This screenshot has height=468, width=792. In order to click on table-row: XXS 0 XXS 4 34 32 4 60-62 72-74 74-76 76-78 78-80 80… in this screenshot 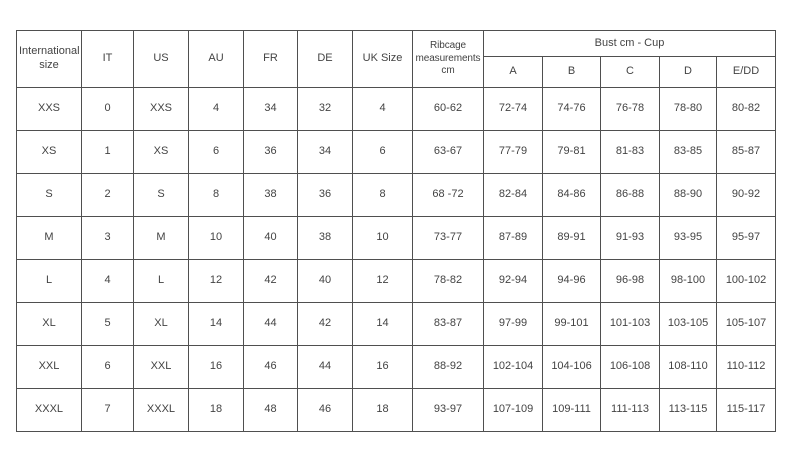, I will do `click(396, 109)`.